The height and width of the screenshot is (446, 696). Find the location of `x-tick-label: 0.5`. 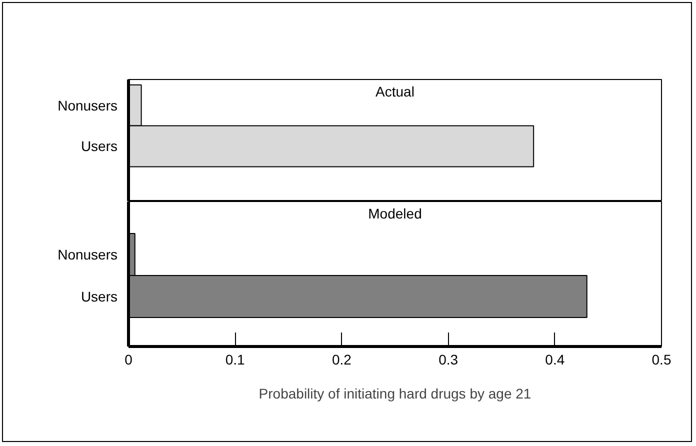

x-tick-label: 0.5 is located at coordinates (662, 360).